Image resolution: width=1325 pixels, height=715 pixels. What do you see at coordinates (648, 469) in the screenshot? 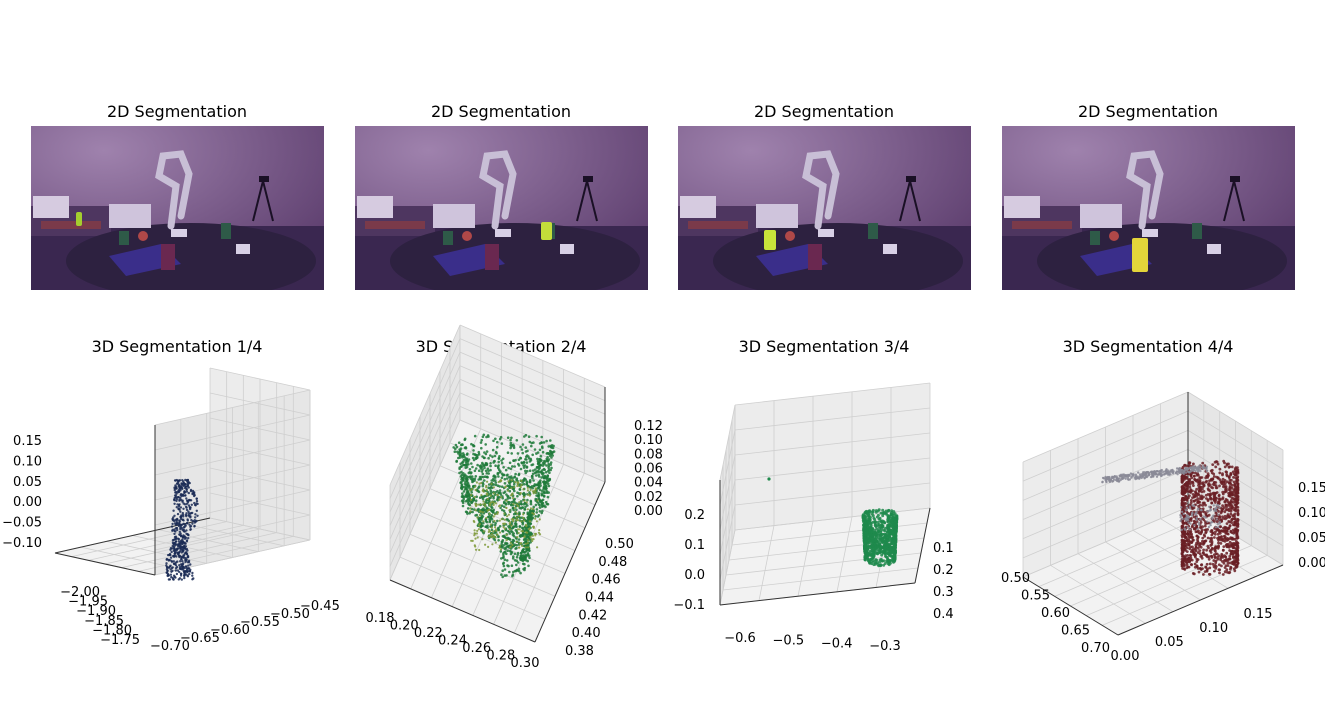
I see `z-tick-label: 0.06` at bounding box center [648, 469].